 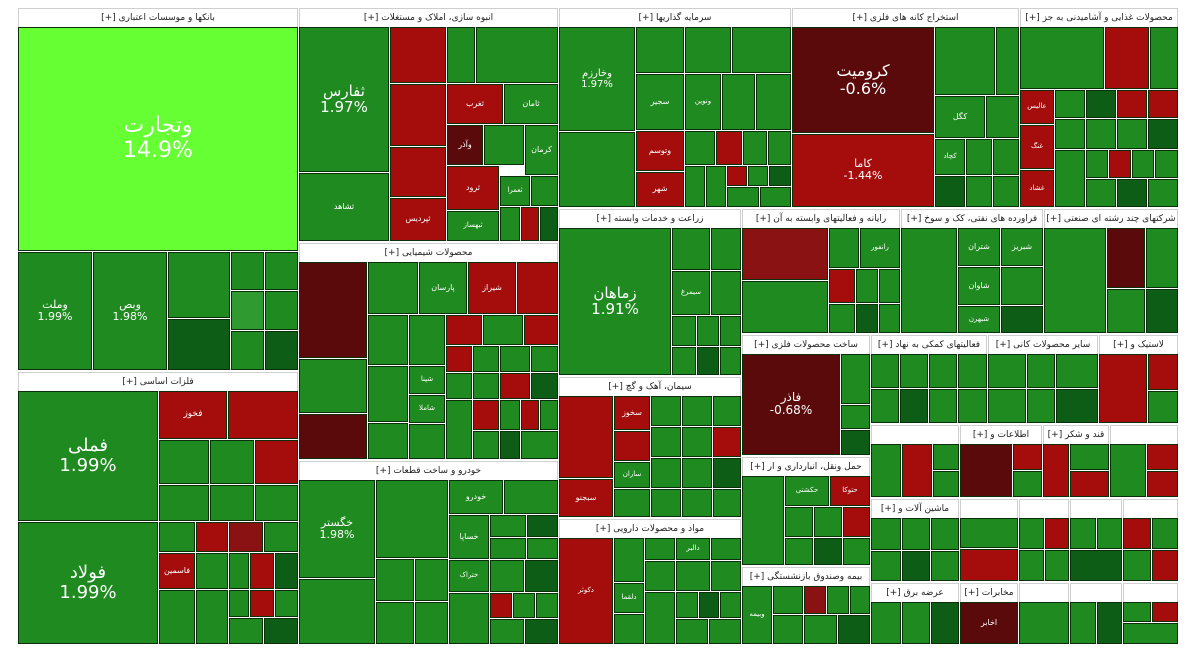 I want to click on tile-sshahed: ثشاهد, so click(x=344, y=207).